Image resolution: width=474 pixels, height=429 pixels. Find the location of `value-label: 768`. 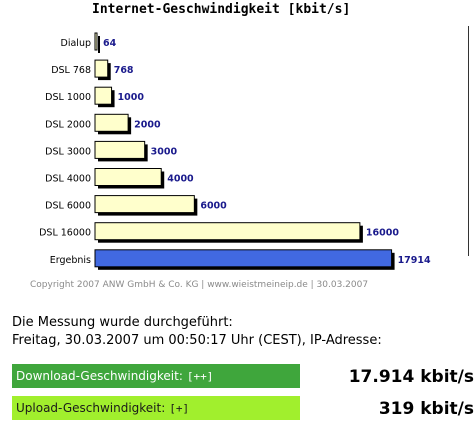

value-label: 768 is located at coordinates (124, 70).